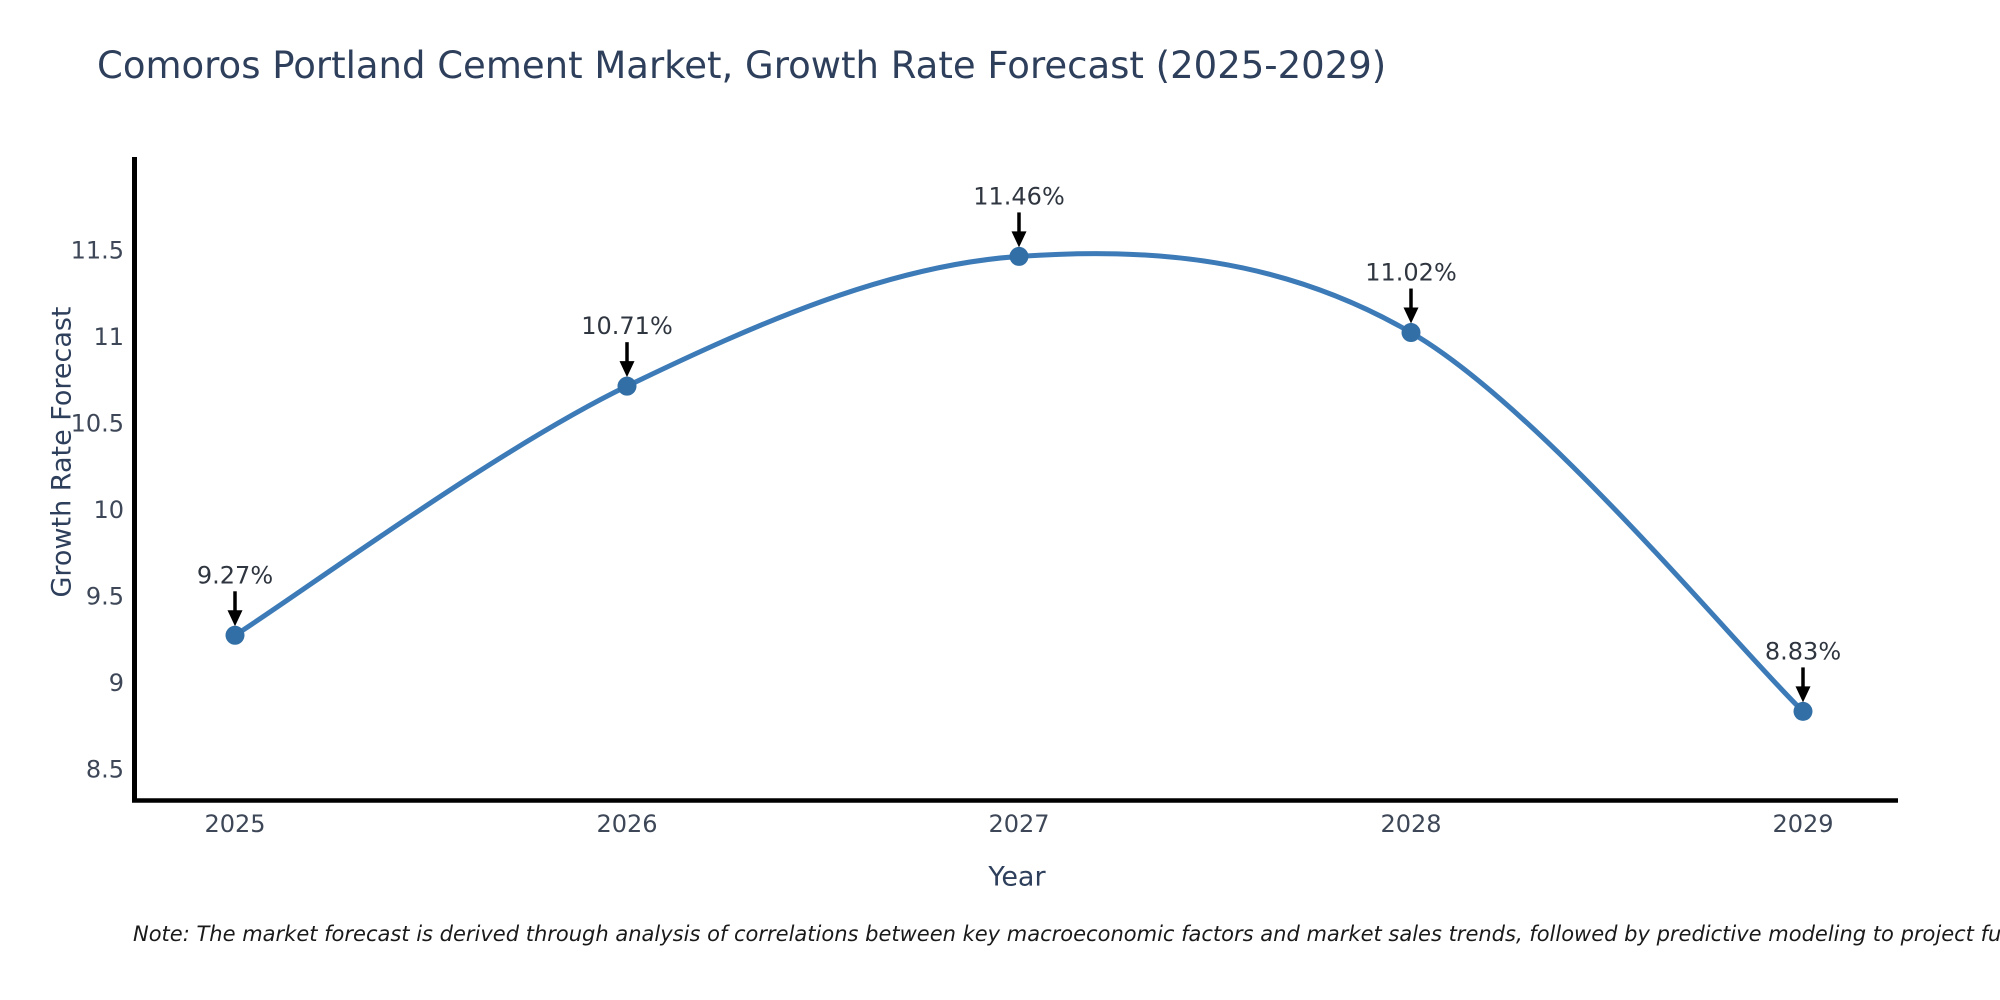  I want to click on x-tick-label: 2025, so click(234, 824).